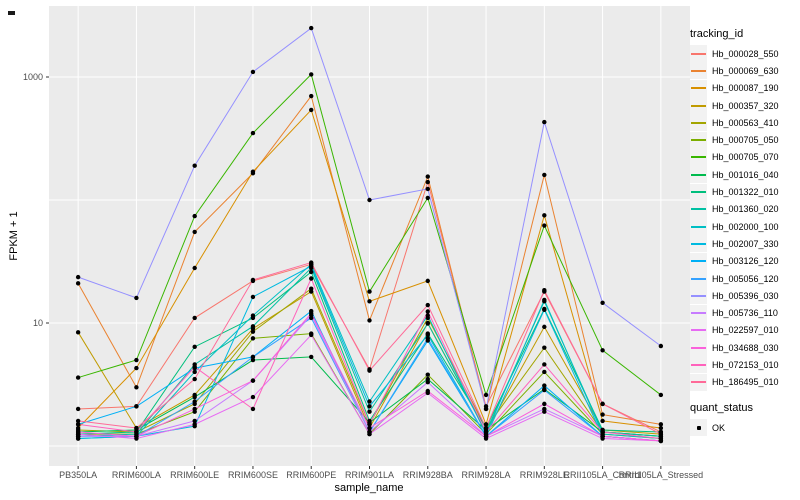 Image resolution: width=800 pixels, height=500 pixels. I want to click on x-tick-label: RRII105LA_Stressed, so click(661, 475).